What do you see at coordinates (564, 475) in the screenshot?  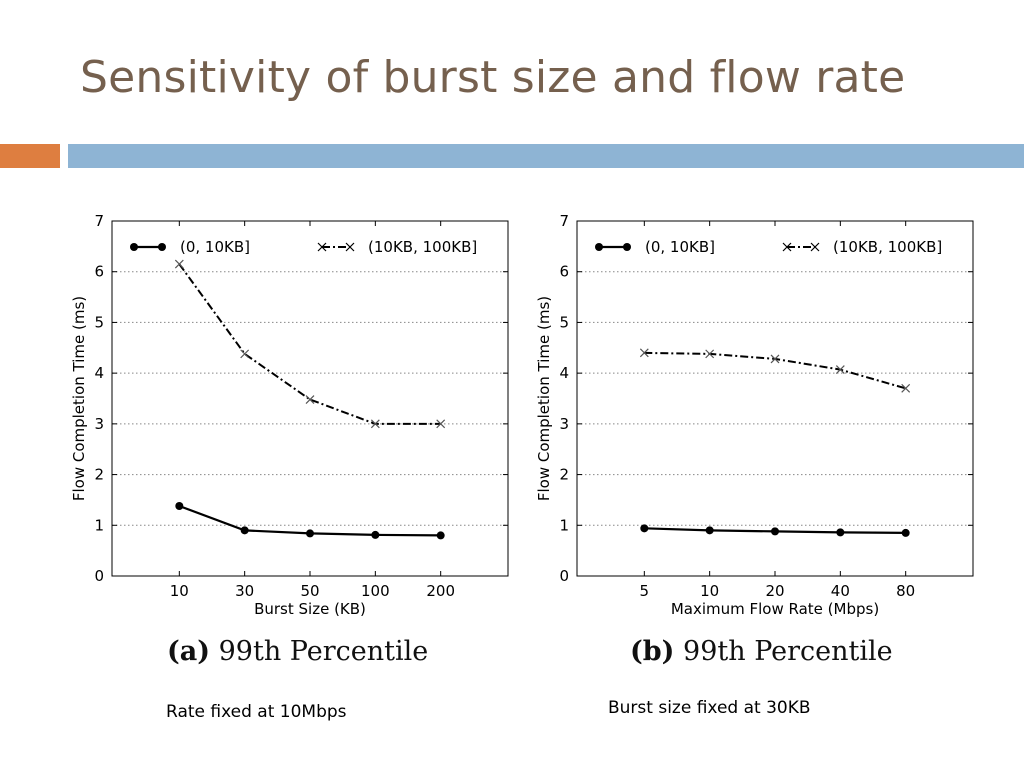 I see `chart1-y-tick-label: 2` at bounding box center [564, 475].